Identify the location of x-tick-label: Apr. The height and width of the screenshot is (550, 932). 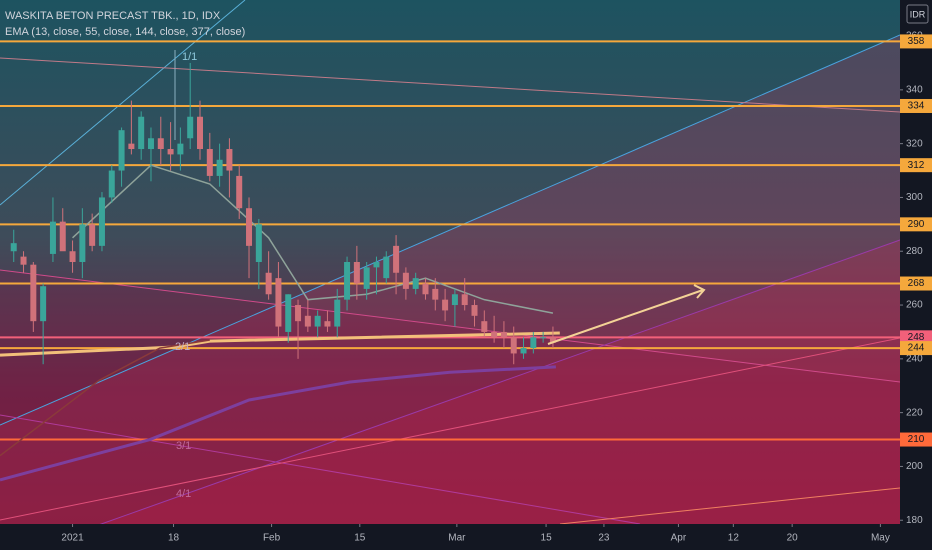
(679, 538).